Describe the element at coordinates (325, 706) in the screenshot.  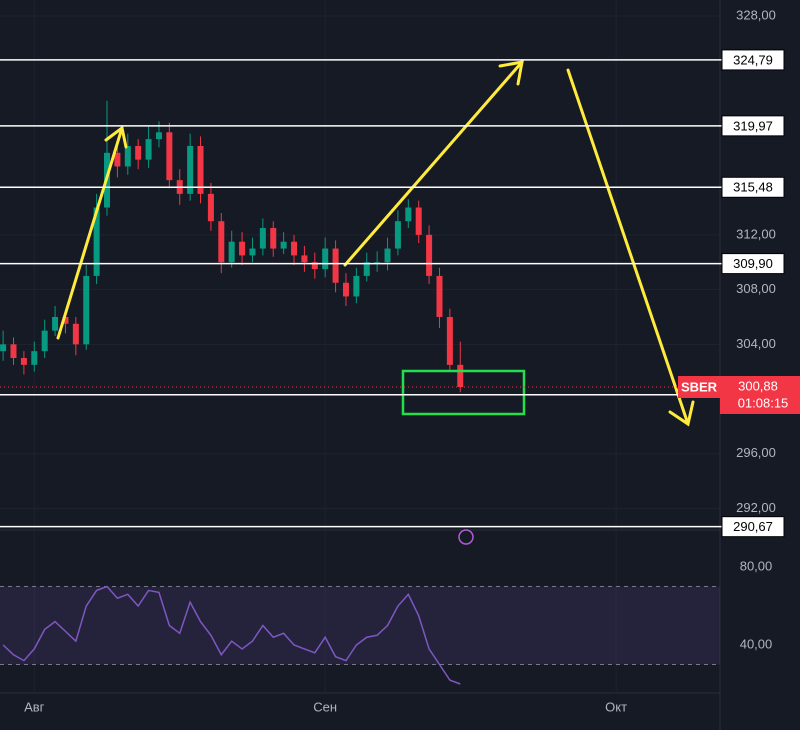
I see `x-tick-label: Сен` at that location.